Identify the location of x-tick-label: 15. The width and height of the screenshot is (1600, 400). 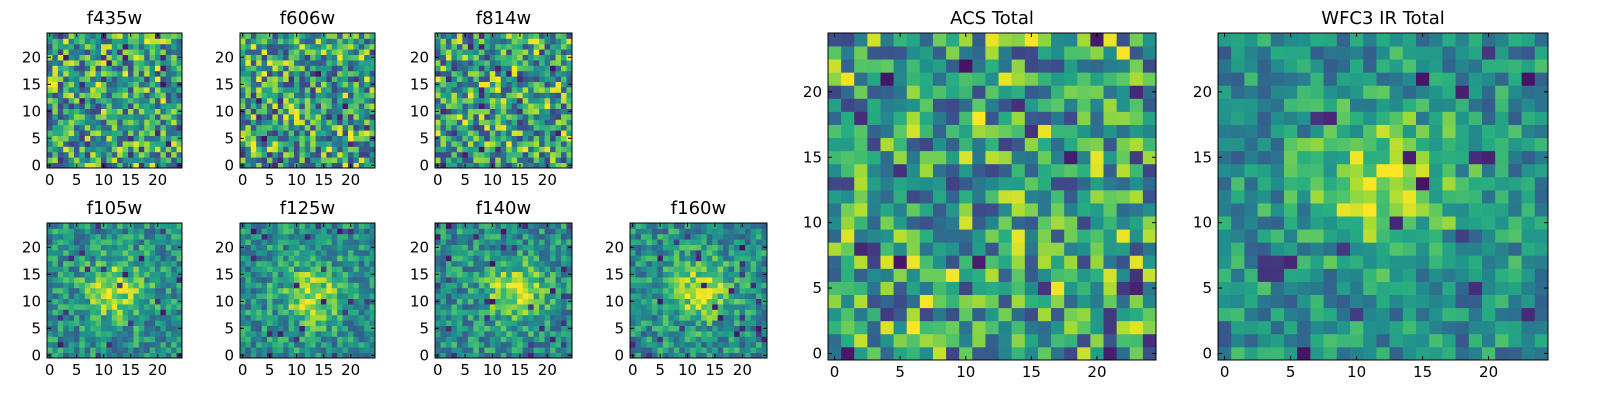
(323, 370).